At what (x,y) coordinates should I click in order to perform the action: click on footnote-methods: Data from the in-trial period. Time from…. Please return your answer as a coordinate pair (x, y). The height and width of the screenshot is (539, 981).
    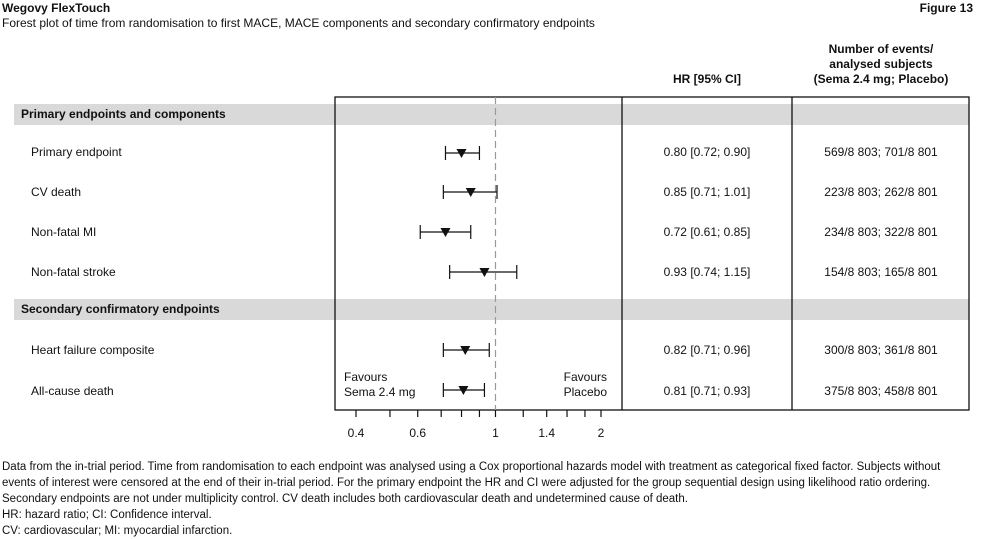
    Looking at the image, I should click on (471, 483).